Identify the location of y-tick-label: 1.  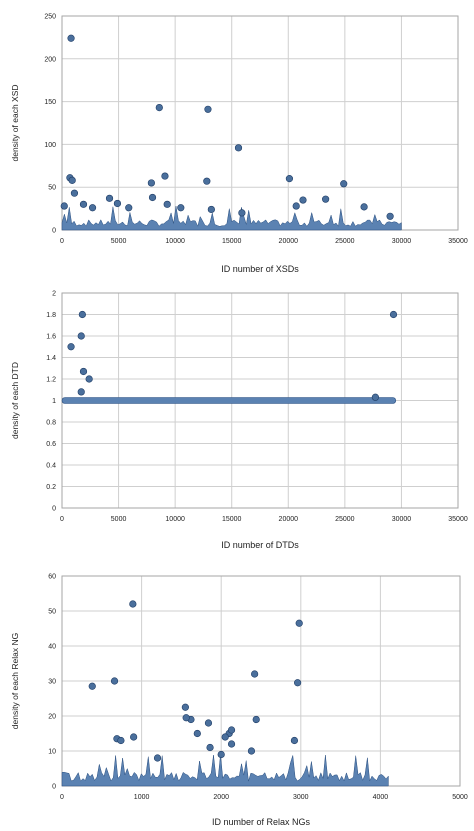
(54, 401).